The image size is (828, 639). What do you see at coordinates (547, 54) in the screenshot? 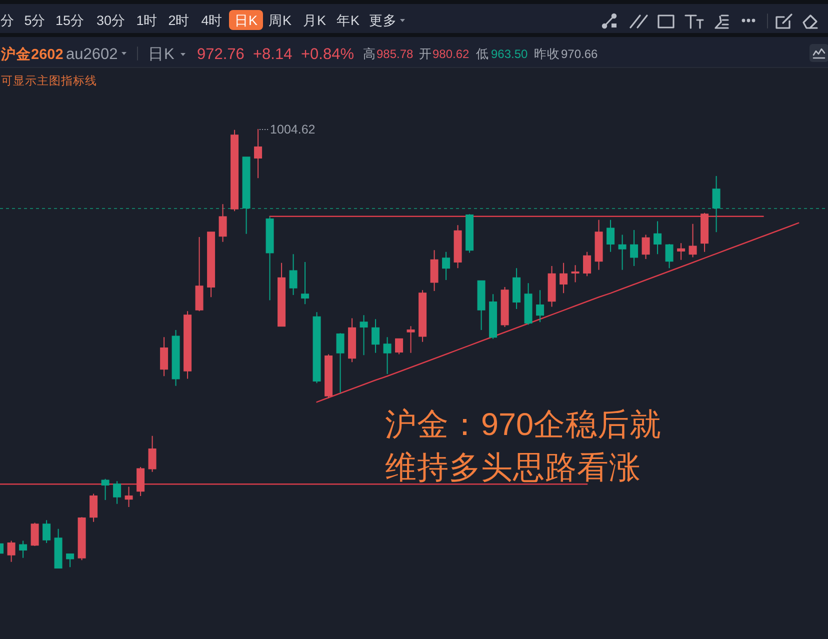
I see `text: 昨收` at bounding box center [547, 54].